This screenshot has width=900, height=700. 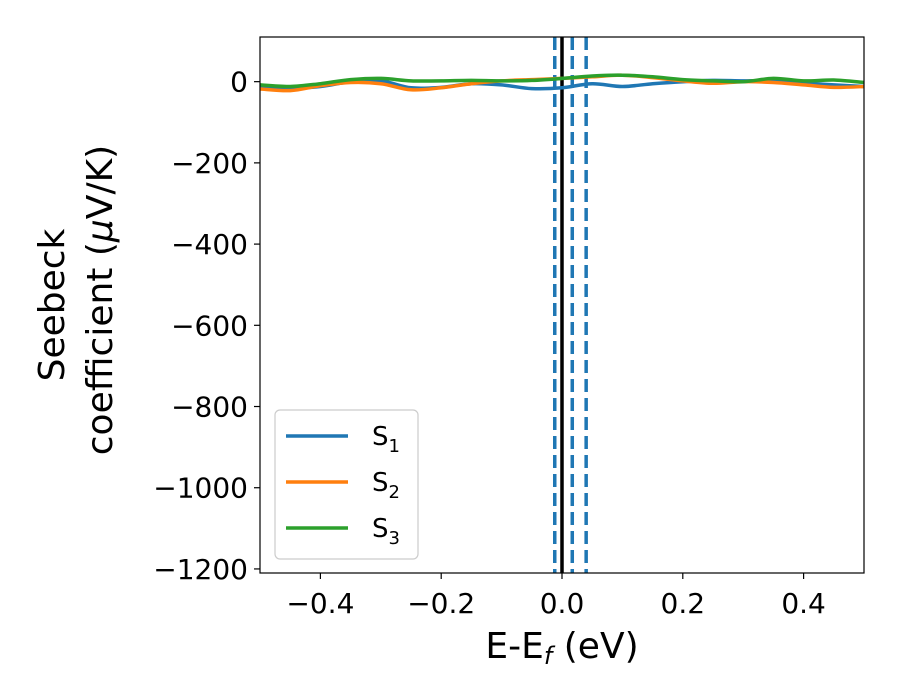 What do you see at coordinates (200, 569) in the screenshot?
I see `y-tick-label: −1200` at bounding box center [200, 569].